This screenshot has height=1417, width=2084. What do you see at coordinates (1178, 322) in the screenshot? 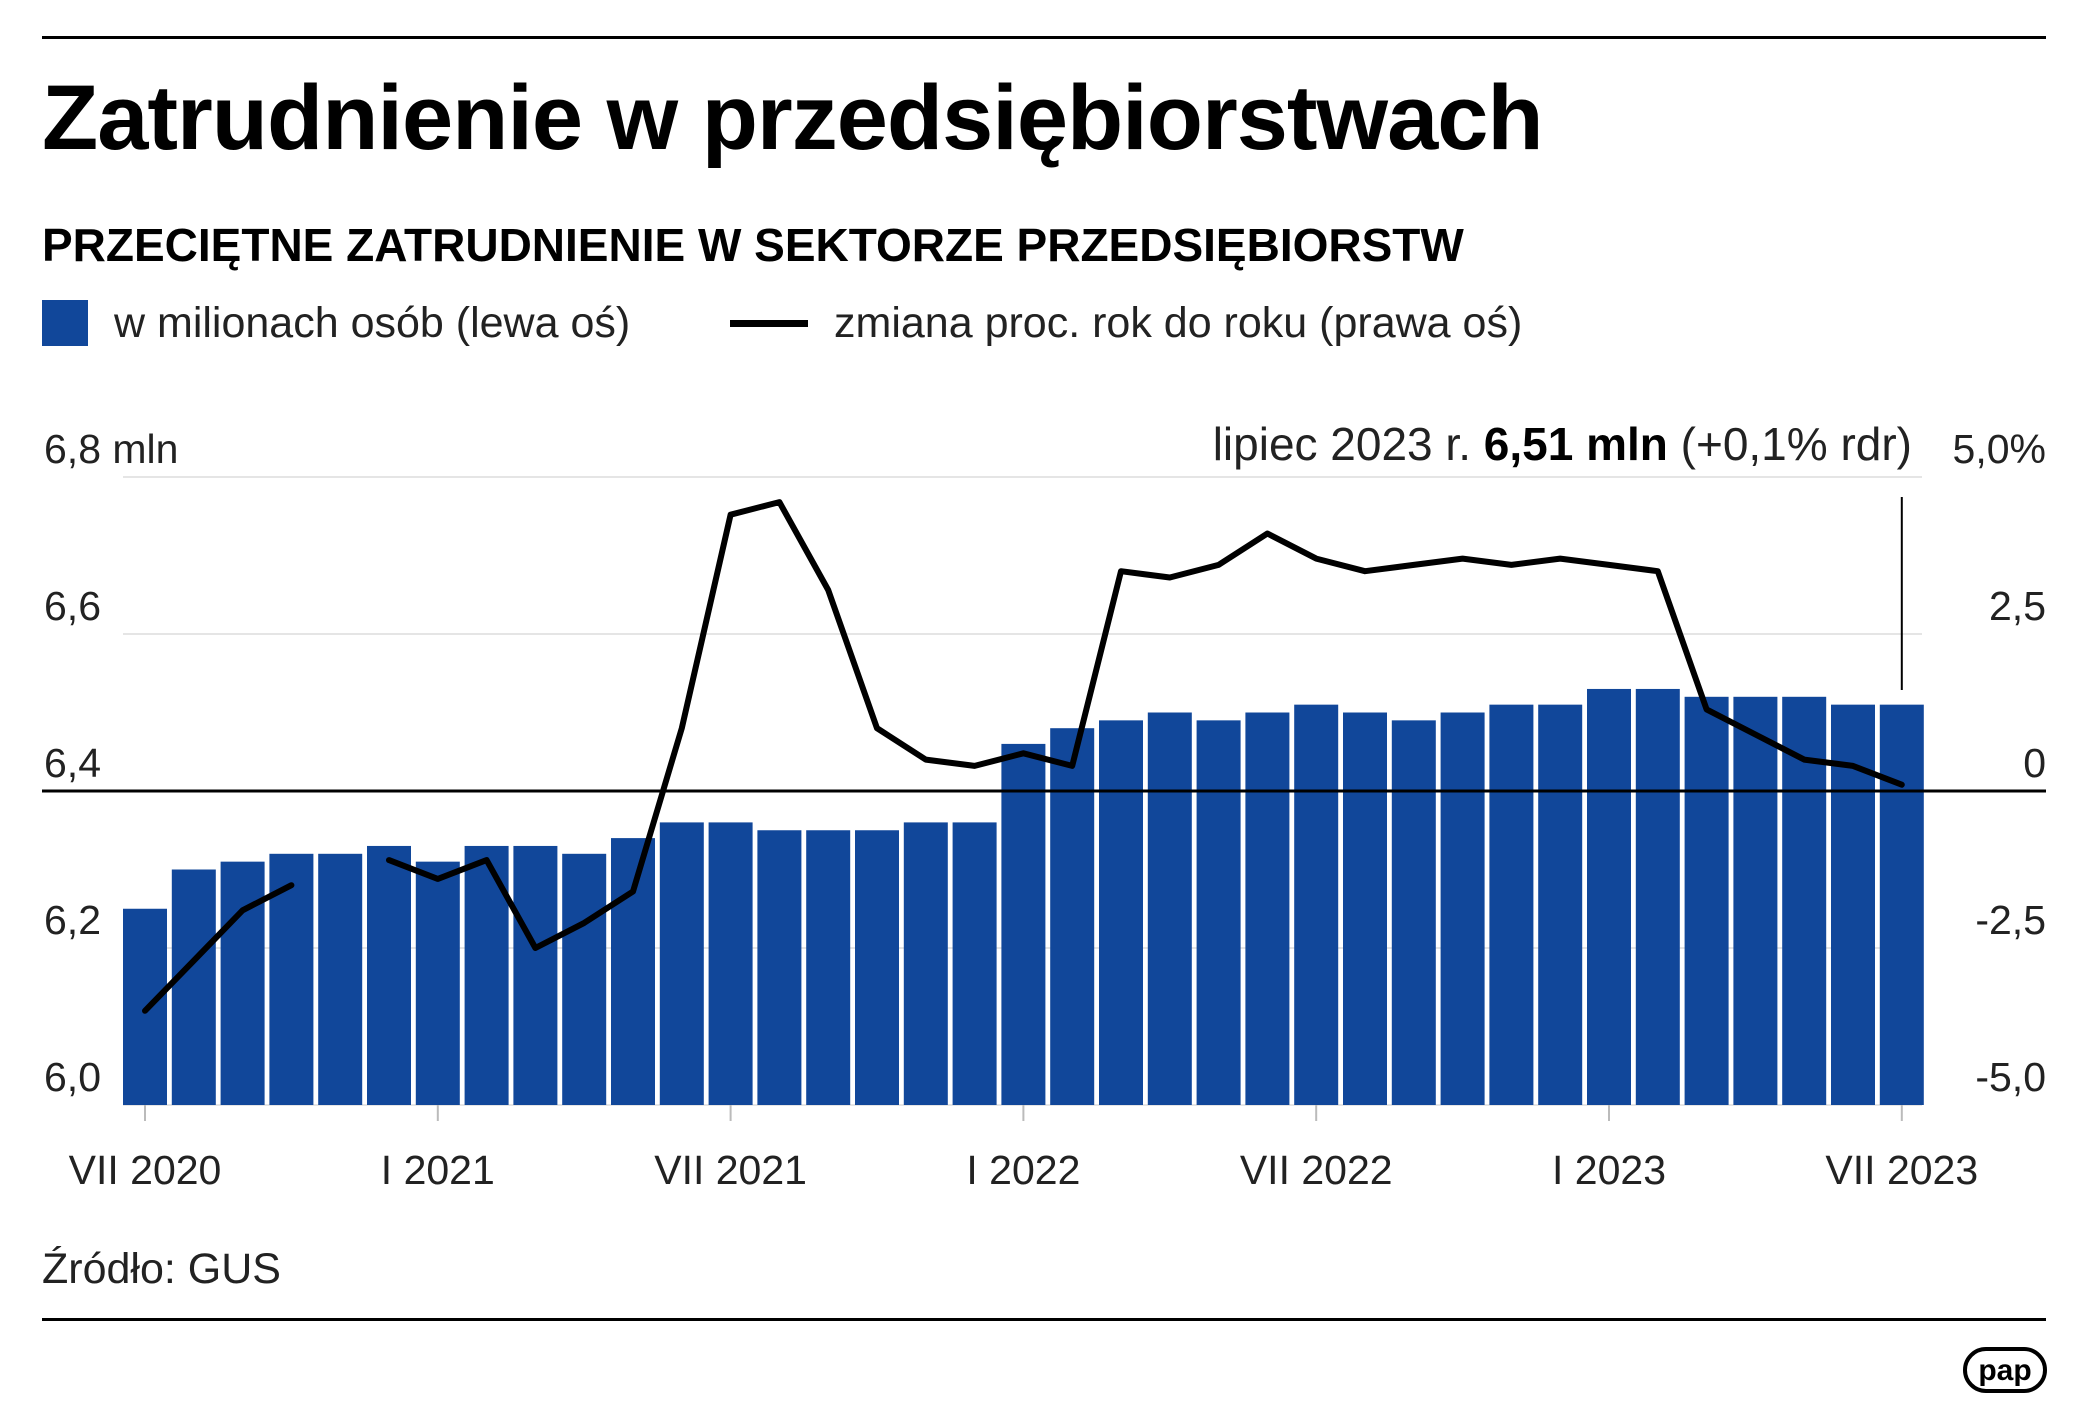
I see `legend-line-label: zmiana proc. rok do roku (prawa oś)` at bounding box center [1178, 322].